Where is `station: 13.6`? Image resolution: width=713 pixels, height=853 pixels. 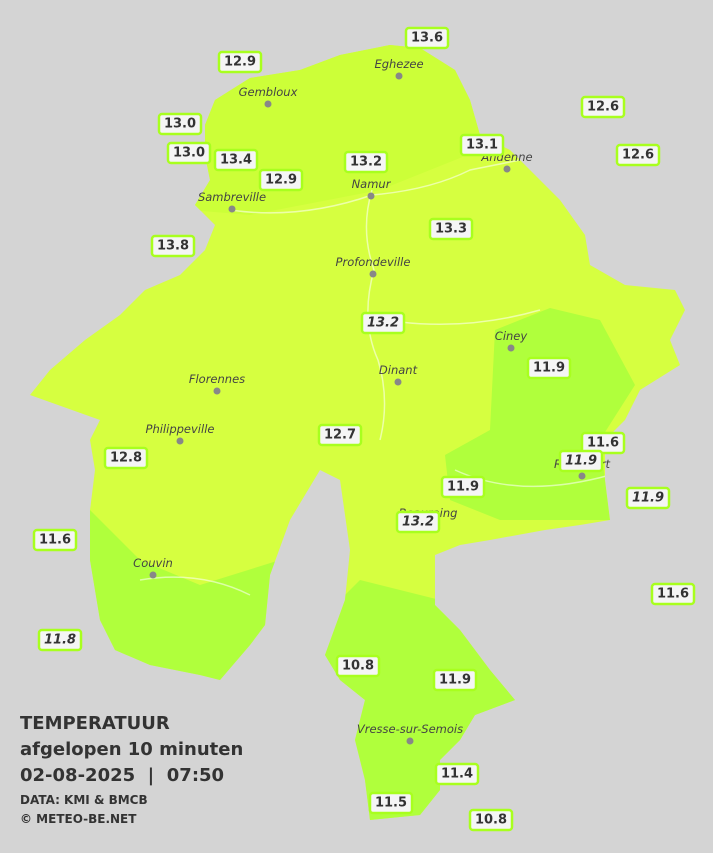 station: 13.6 is located at coordinates (427, 38).